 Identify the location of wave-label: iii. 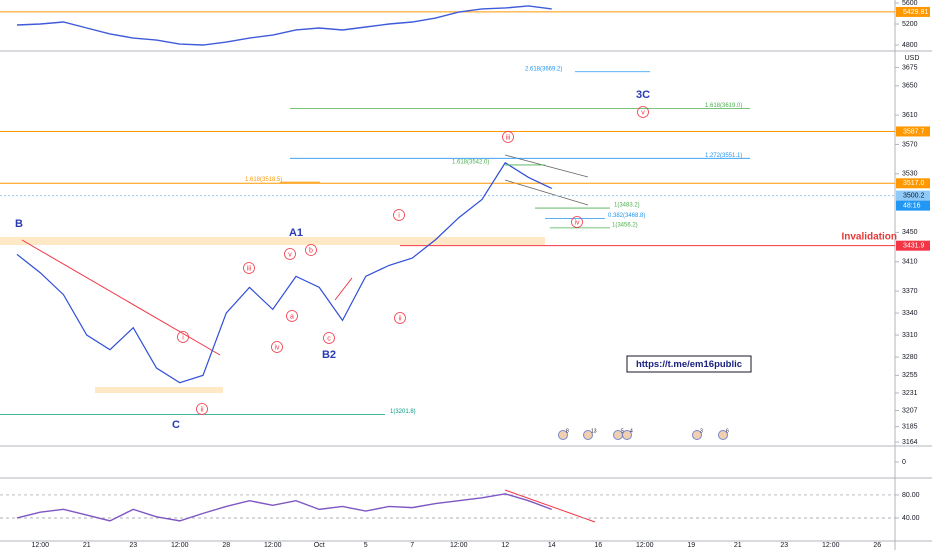
(508, 137).